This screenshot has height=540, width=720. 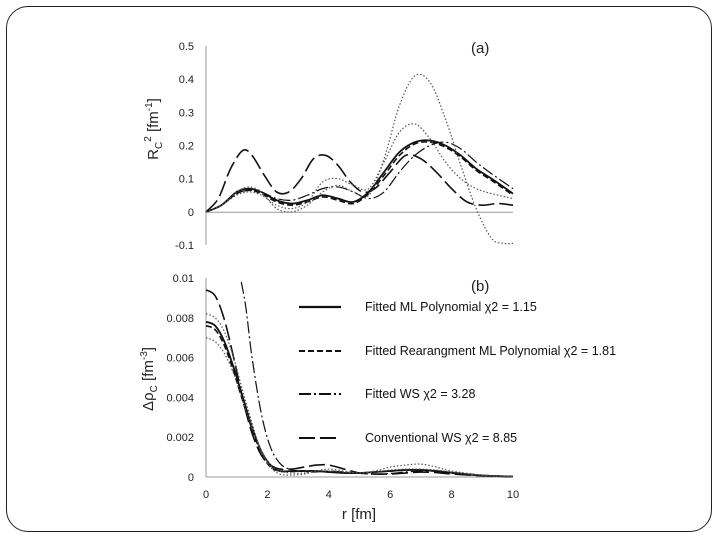 What do you see at coordinates (183, 279) in the screenshot?
I see `y-tick-b-5: 0.01` at bounding box center [183, 279].